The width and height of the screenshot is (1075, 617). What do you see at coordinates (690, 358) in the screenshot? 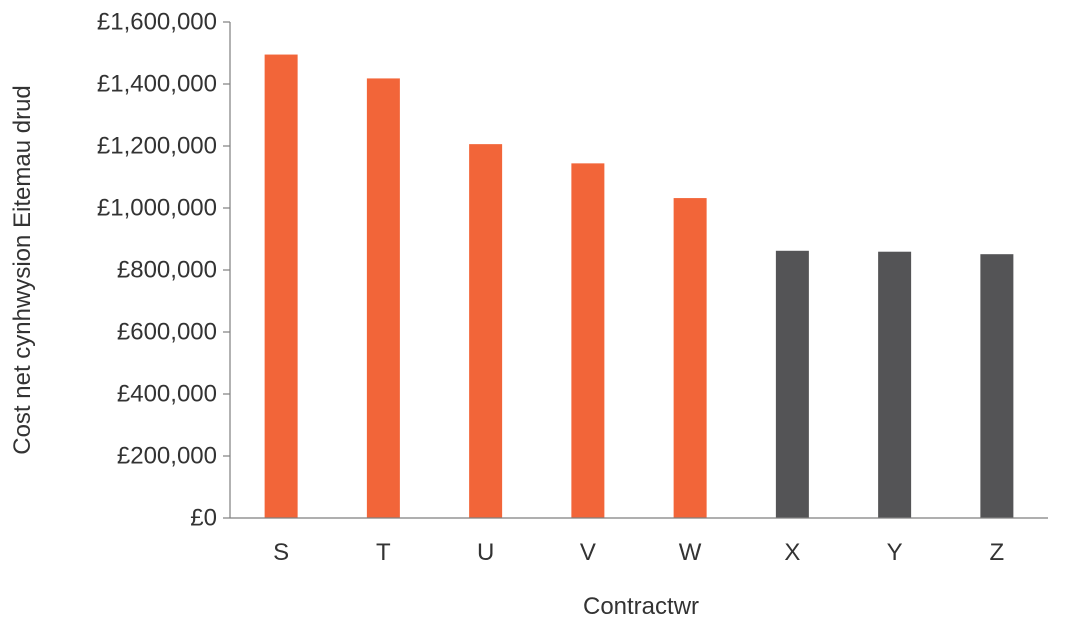
I see `bar-w` at bounding box center [690, 358].